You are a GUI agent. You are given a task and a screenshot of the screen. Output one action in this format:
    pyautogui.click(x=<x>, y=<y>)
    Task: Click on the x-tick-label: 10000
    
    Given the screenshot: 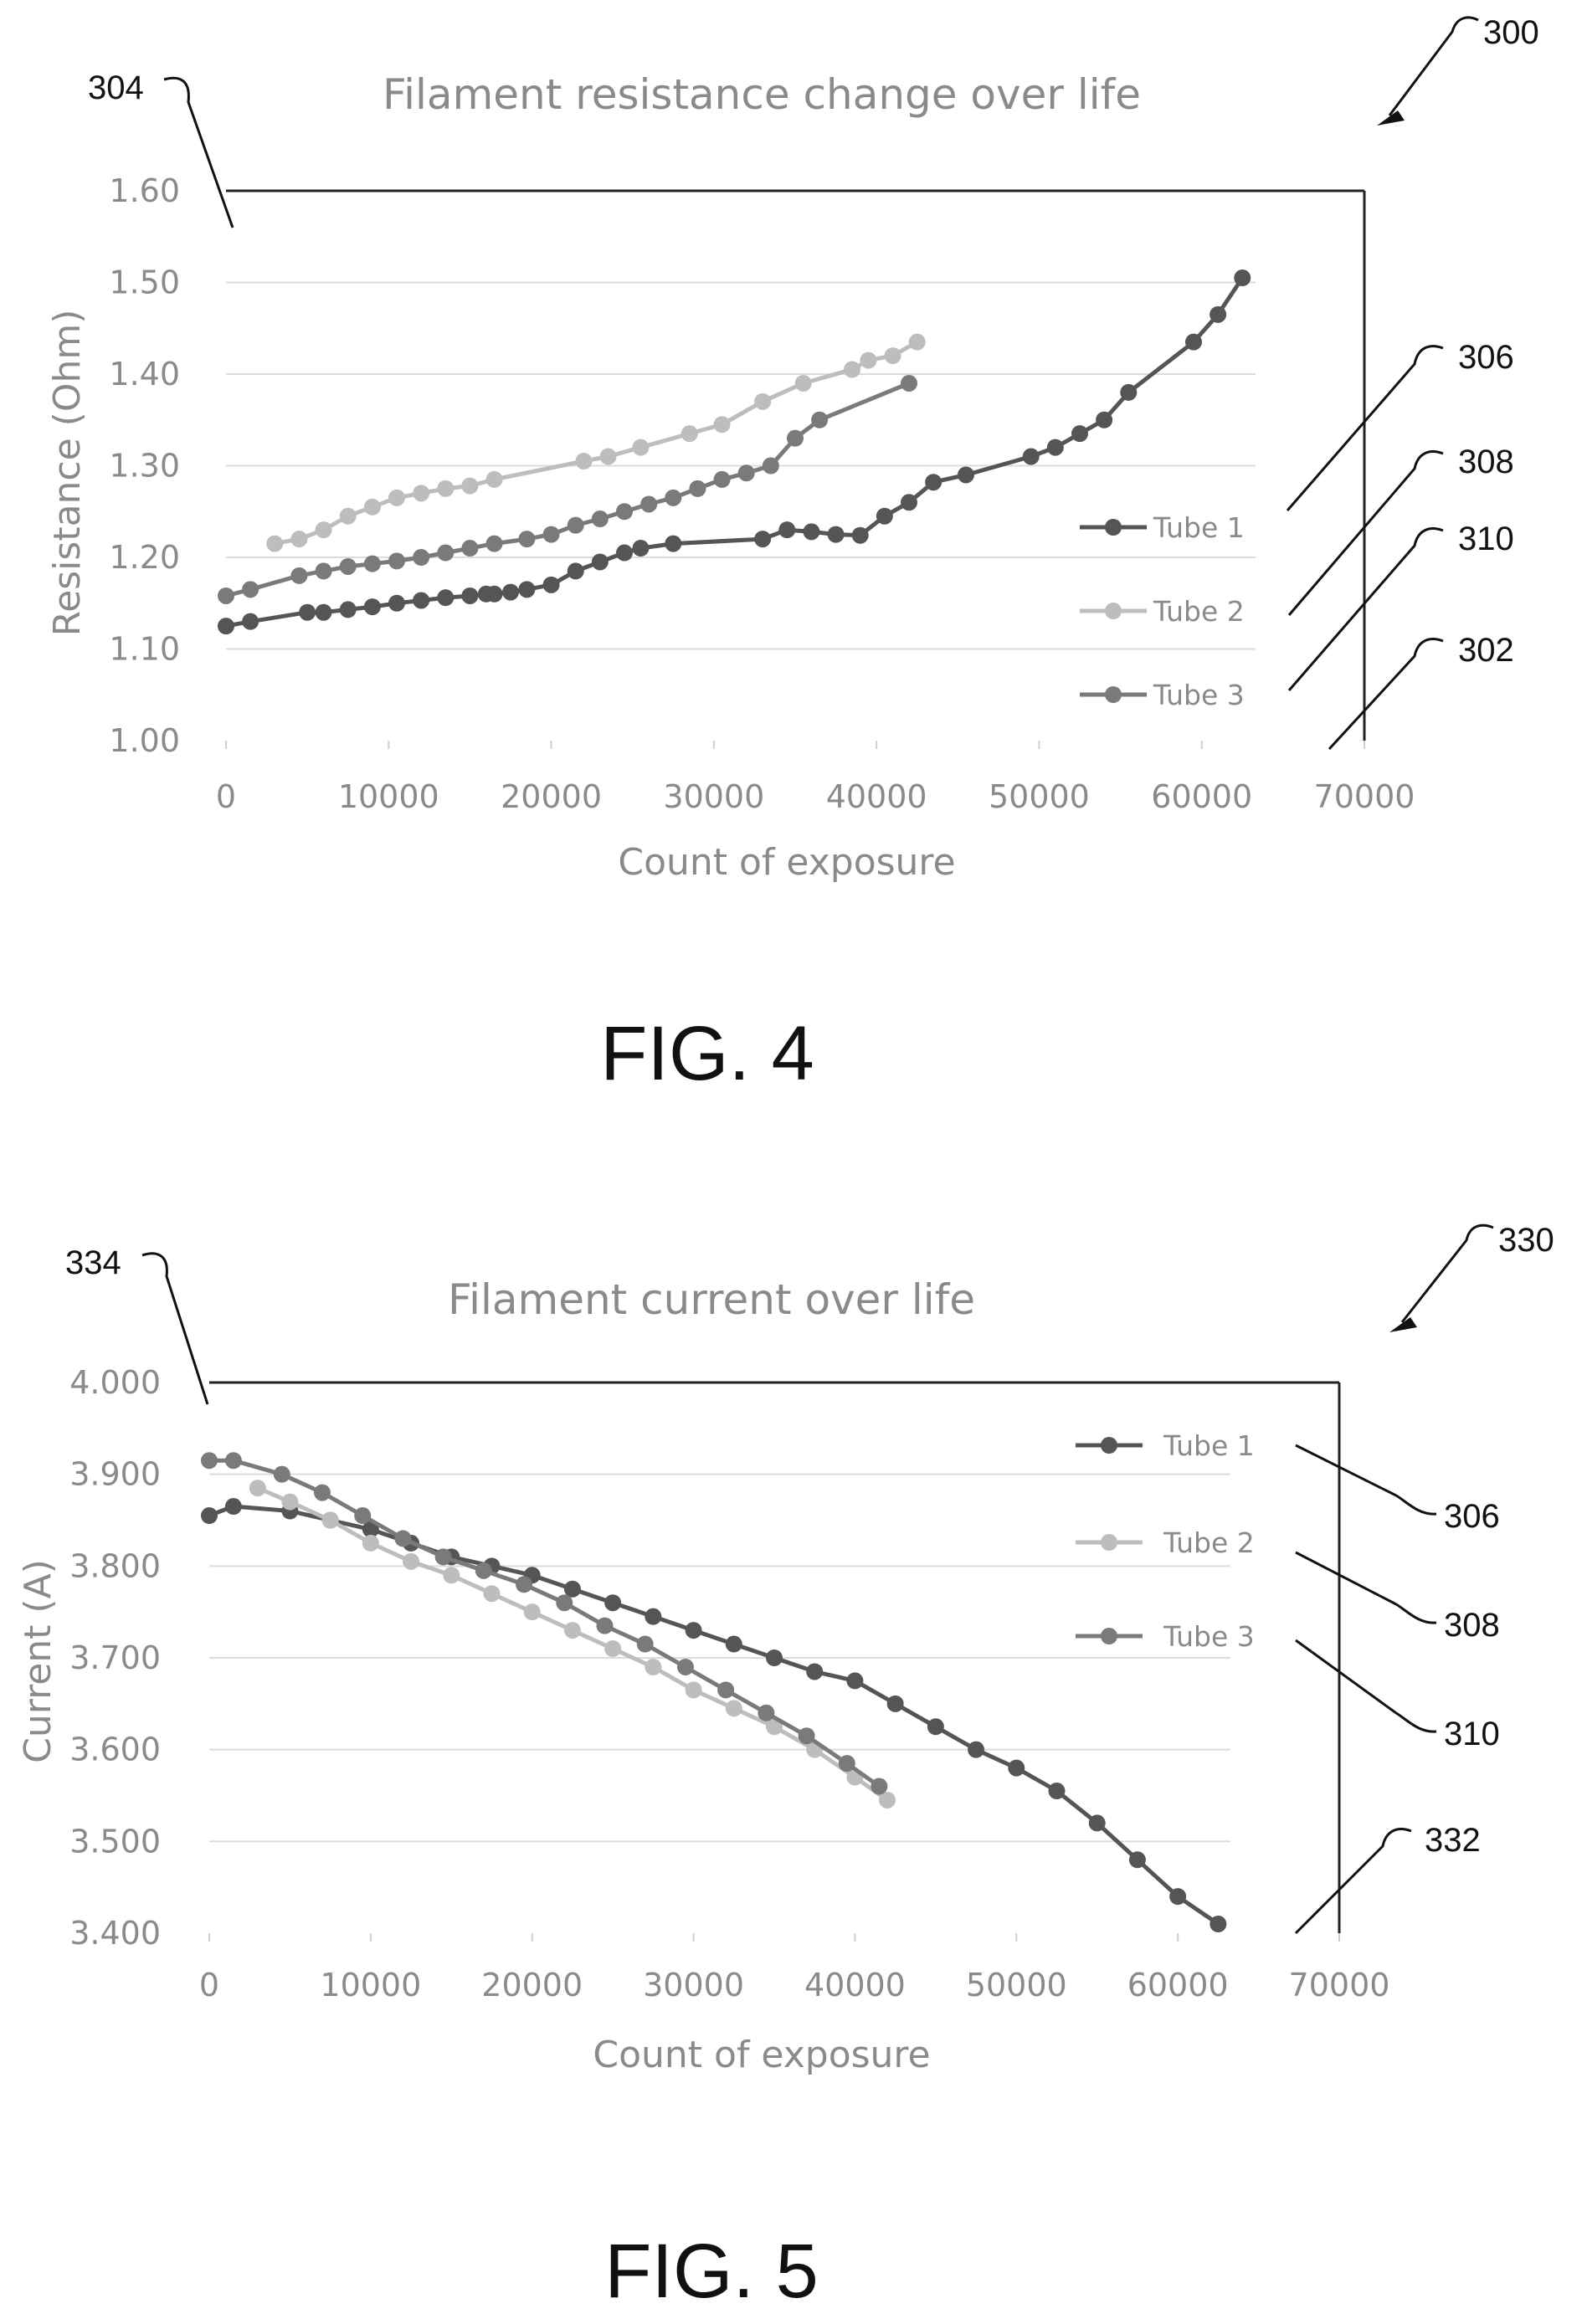 What is the action you would take?
    pyautogui.click(x=389, y=796)
    